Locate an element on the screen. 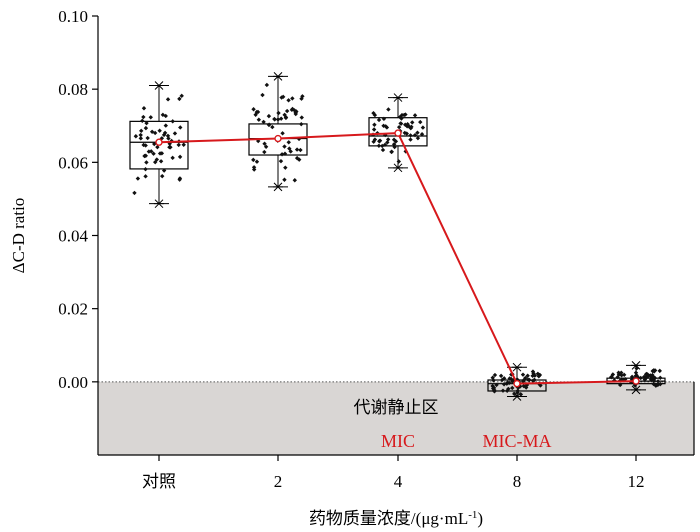 Image resolution: width=700 pixels, height=532 pixels. y-axis-title: ΔC-D ratio is located at coordinates (18, 236).